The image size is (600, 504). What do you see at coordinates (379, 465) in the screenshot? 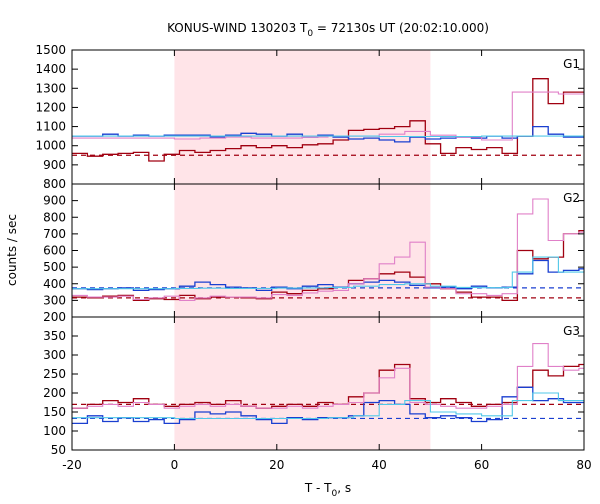
I see `x-tick-label: 40` at bounding box center [379, 465].